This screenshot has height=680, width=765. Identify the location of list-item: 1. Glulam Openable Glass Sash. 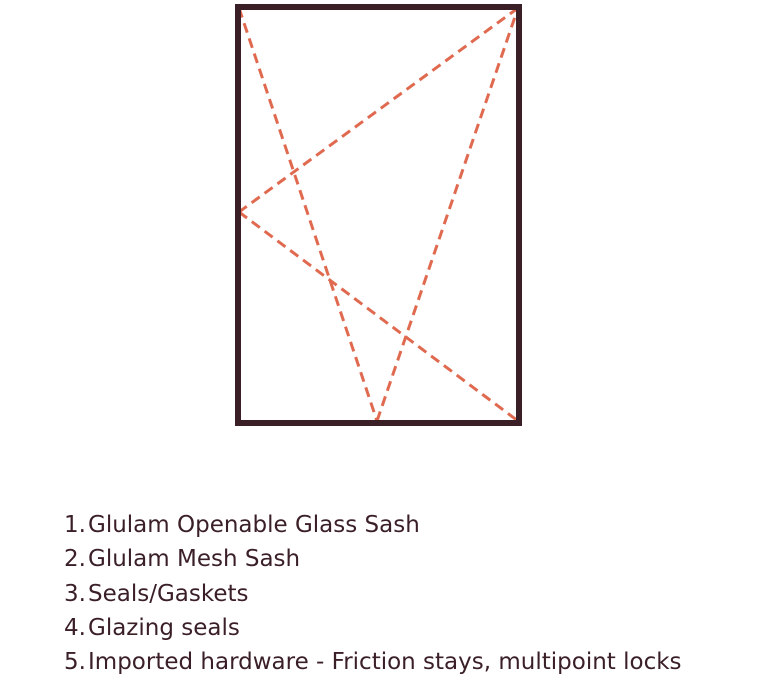
(370, 525).